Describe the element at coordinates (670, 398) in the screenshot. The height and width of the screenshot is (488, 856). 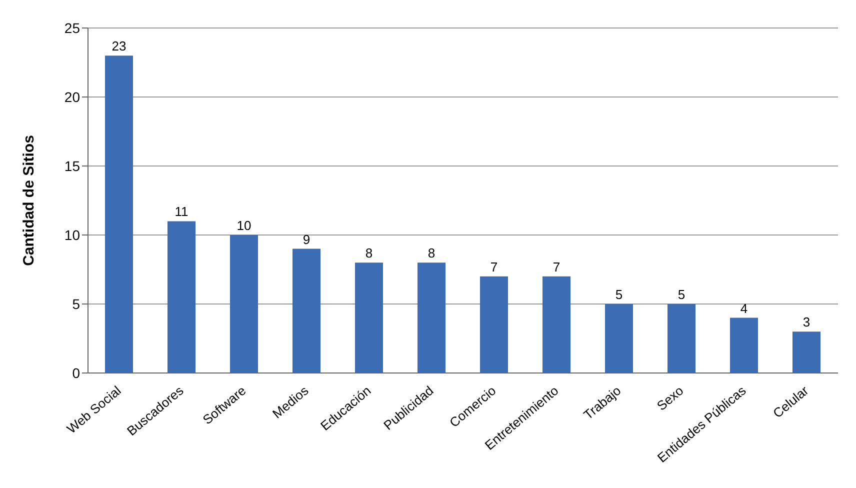
I see `x-tick-label: Sexo` at that location.